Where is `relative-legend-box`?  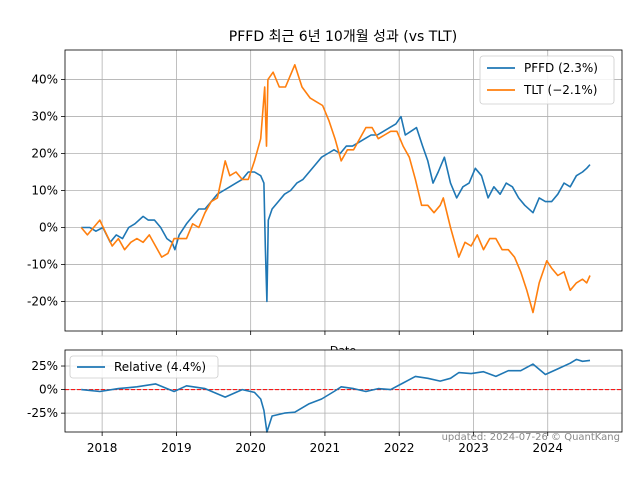
relative-legend-box is located at coordinates (144, 367).